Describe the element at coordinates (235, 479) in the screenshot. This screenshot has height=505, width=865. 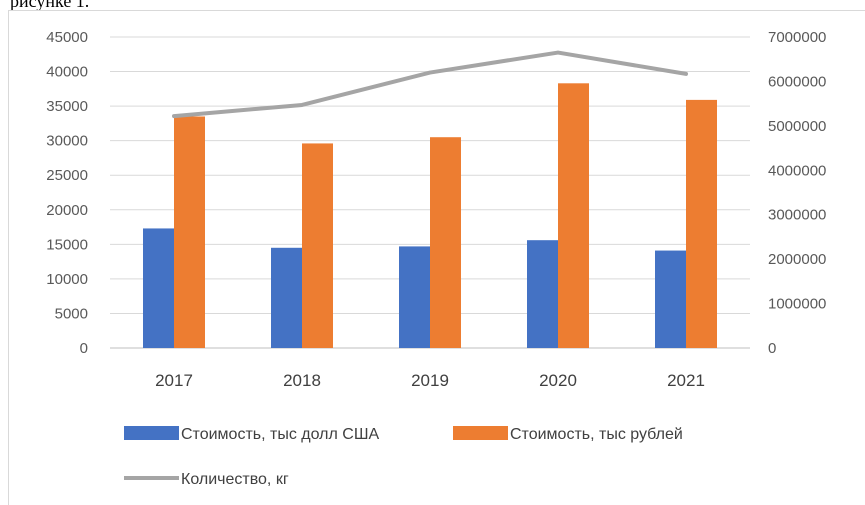
I see `legend-label-quantity: Количество, кг` at that location.